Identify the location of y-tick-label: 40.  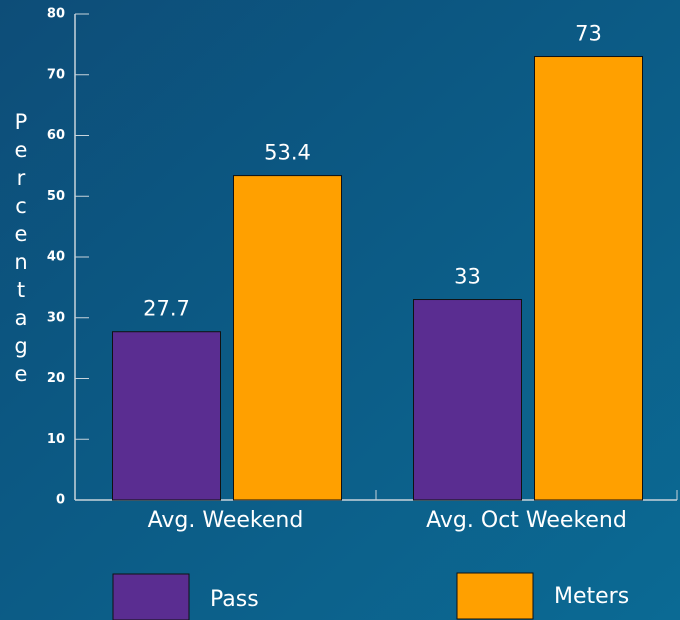
(56, 257).